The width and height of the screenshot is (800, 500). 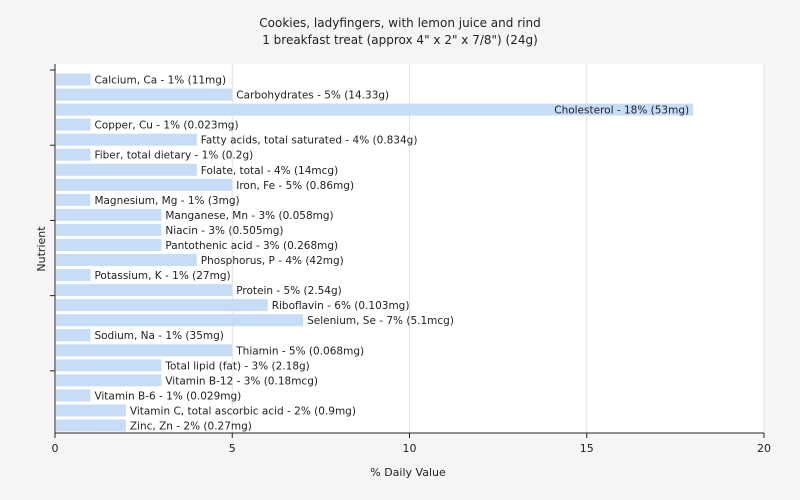 I want to click on x-axis-label: % Daily Value, so click(x=408, y=472).